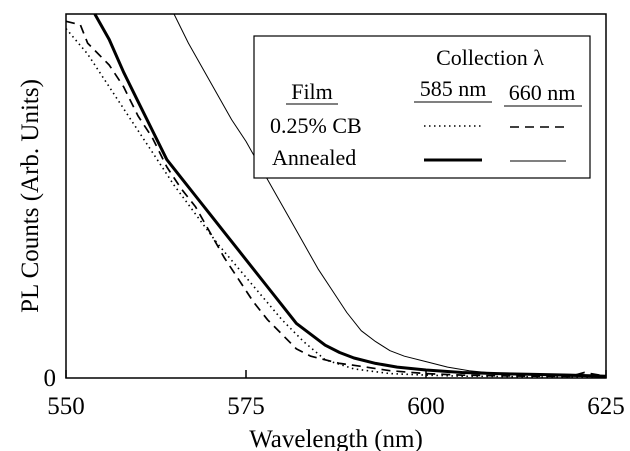  I want to click on y-axis-label: PL Counts (Arb. Units), so click(30, 196).